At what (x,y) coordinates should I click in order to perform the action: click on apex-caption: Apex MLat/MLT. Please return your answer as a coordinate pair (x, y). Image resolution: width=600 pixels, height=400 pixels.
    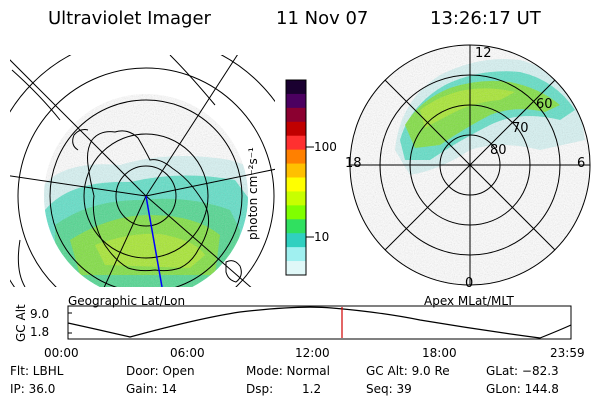
    Looking at the image, I should click on (469, 301).